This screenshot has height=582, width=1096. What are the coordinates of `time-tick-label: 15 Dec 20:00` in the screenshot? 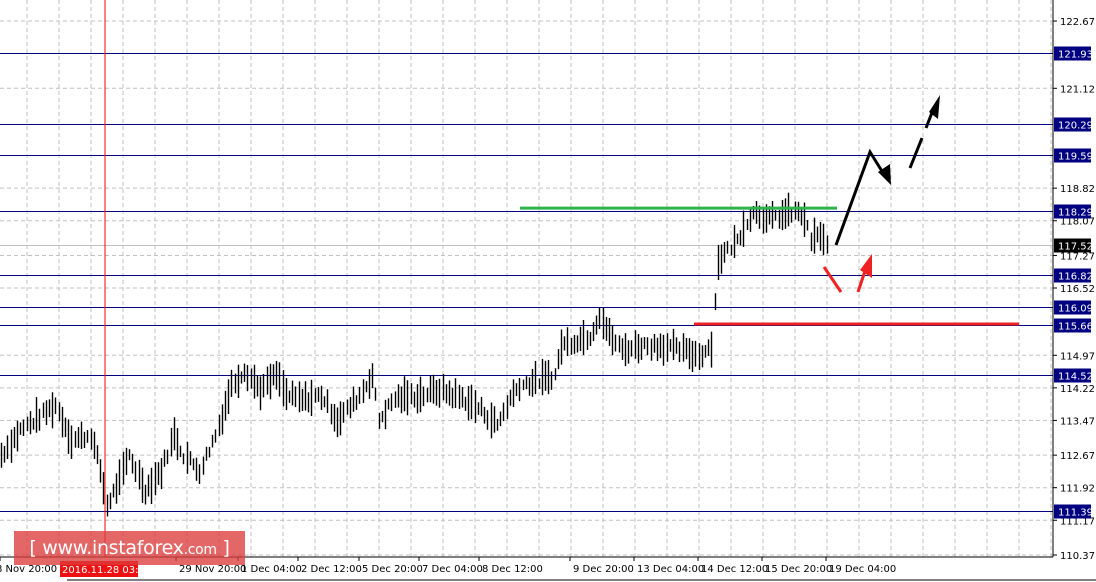 It's located at (798, 569).